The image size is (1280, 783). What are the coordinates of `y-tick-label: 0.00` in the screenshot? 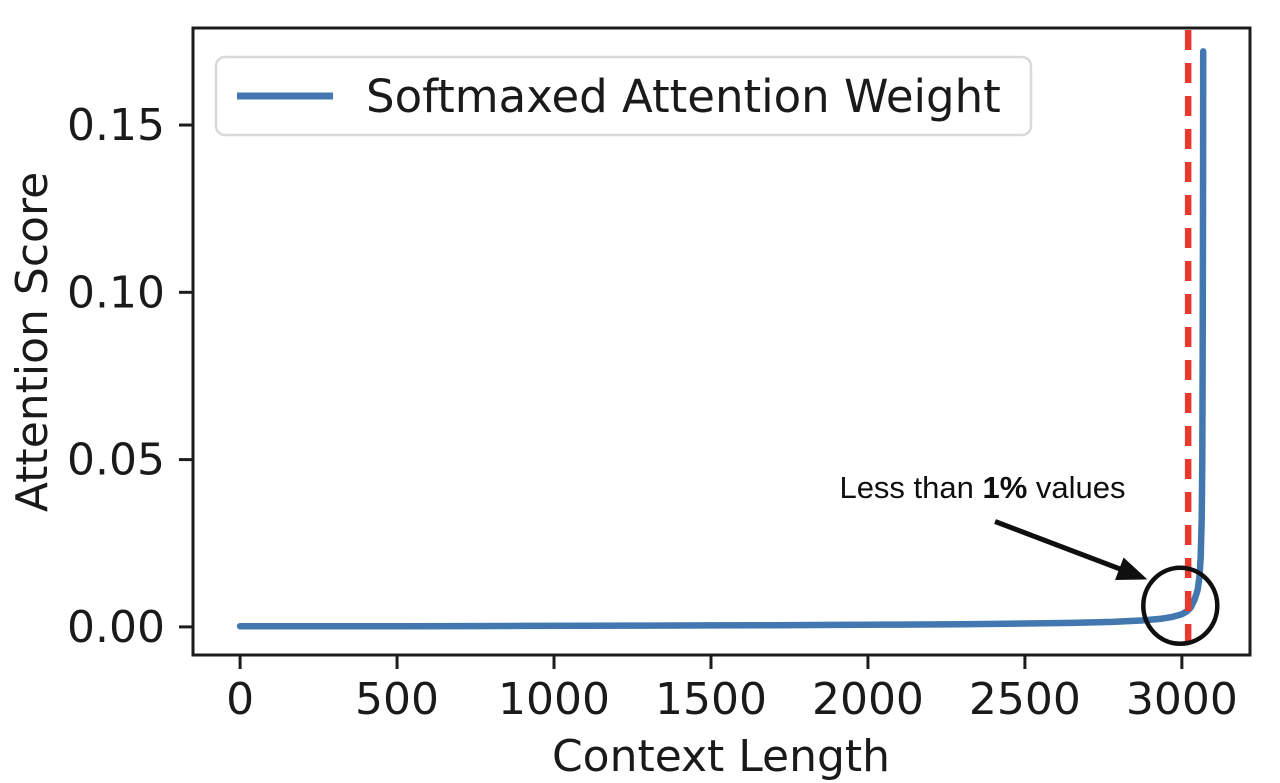 It's located at (116, 627).